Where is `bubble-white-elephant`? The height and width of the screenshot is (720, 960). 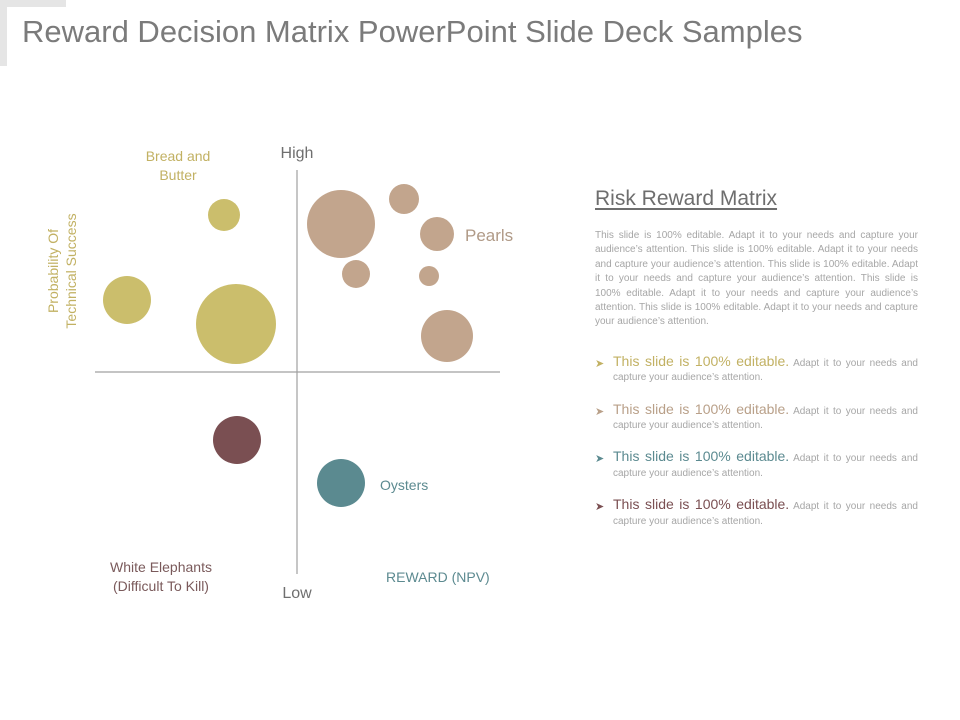
bubble-white-elephant is located at coordinates (237, 440).